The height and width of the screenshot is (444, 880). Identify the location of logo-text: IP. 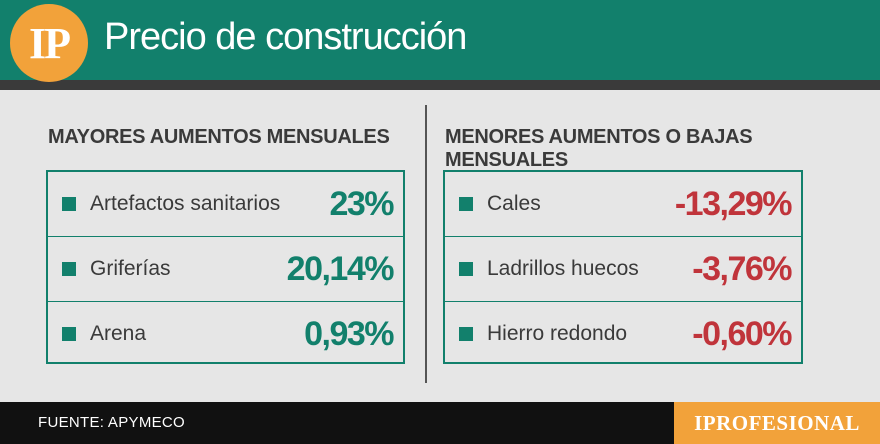
(50, 43).